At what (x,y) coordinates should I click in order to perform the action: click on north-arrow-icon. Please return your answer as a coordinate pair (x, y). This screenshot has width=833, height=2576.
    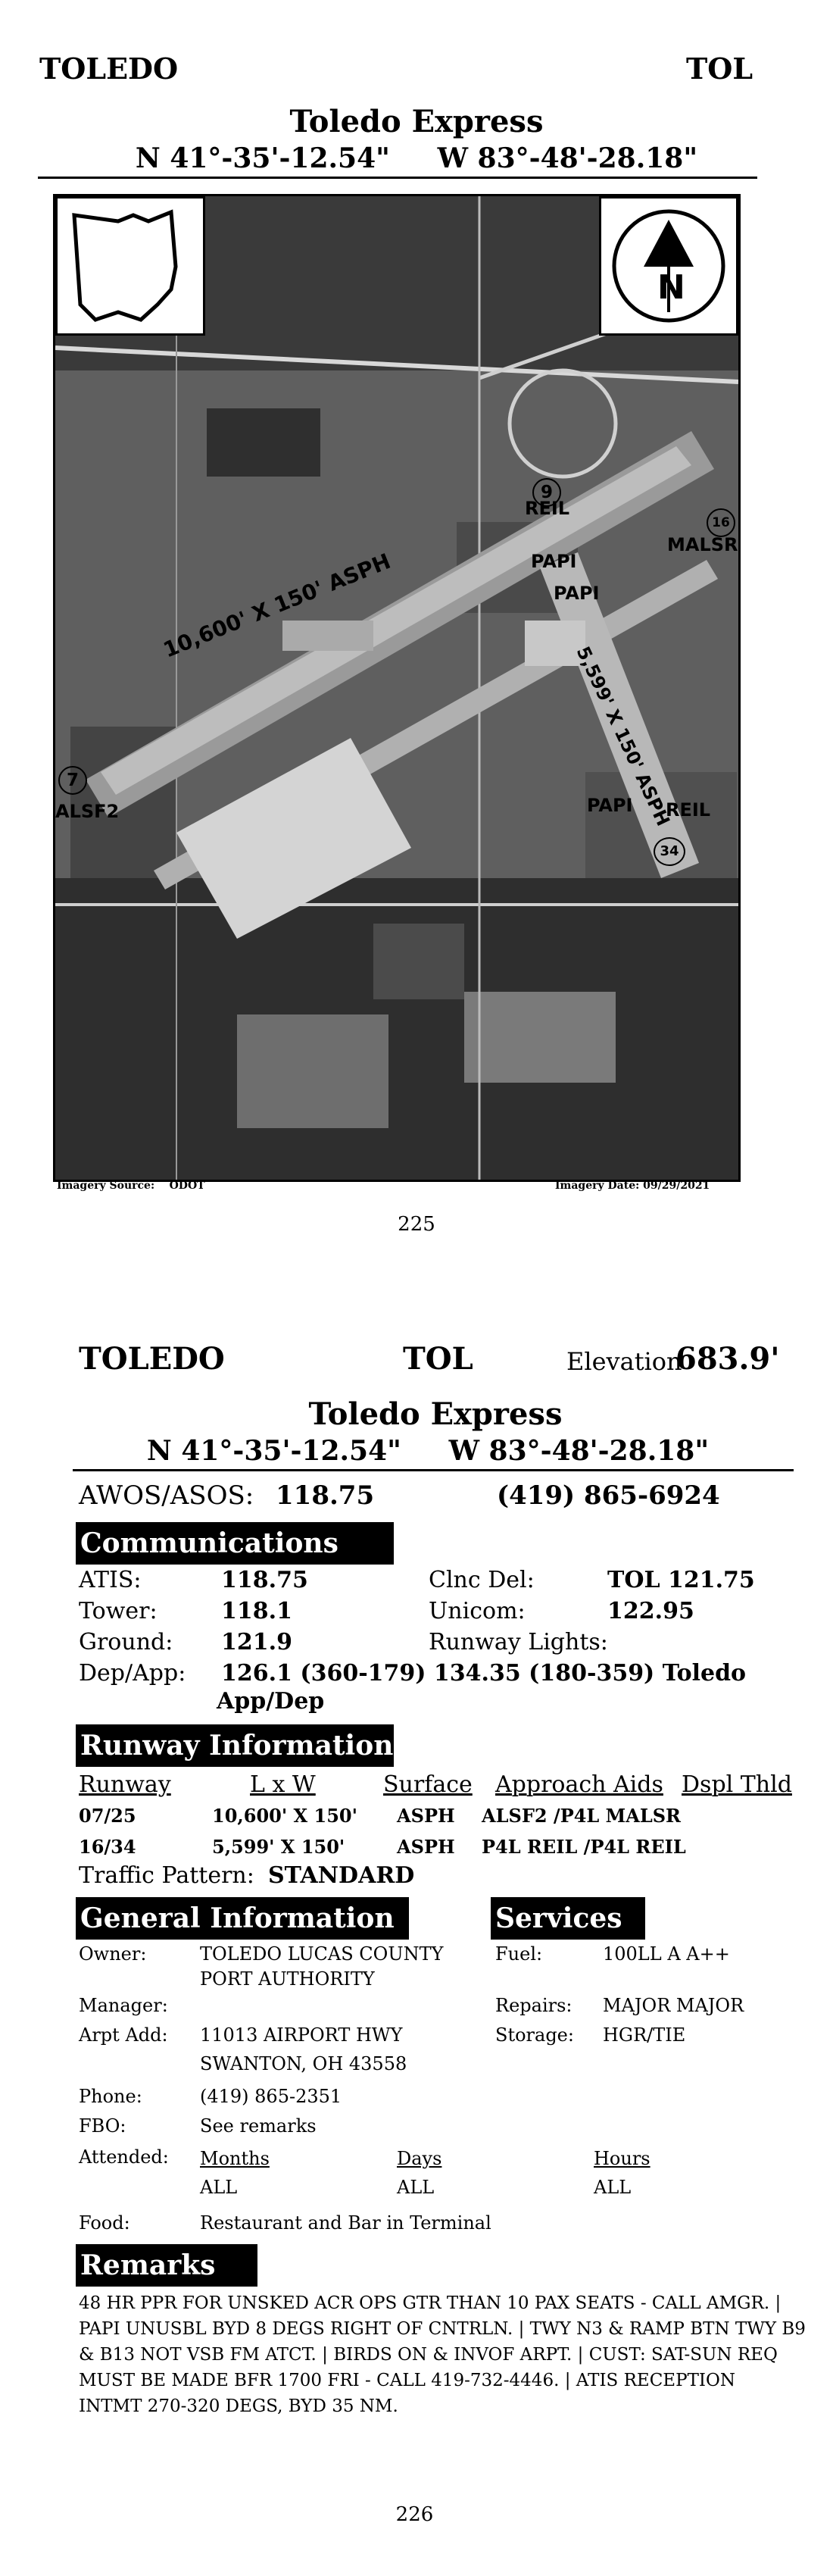
    Looking at the image, I should click on (668, 266).